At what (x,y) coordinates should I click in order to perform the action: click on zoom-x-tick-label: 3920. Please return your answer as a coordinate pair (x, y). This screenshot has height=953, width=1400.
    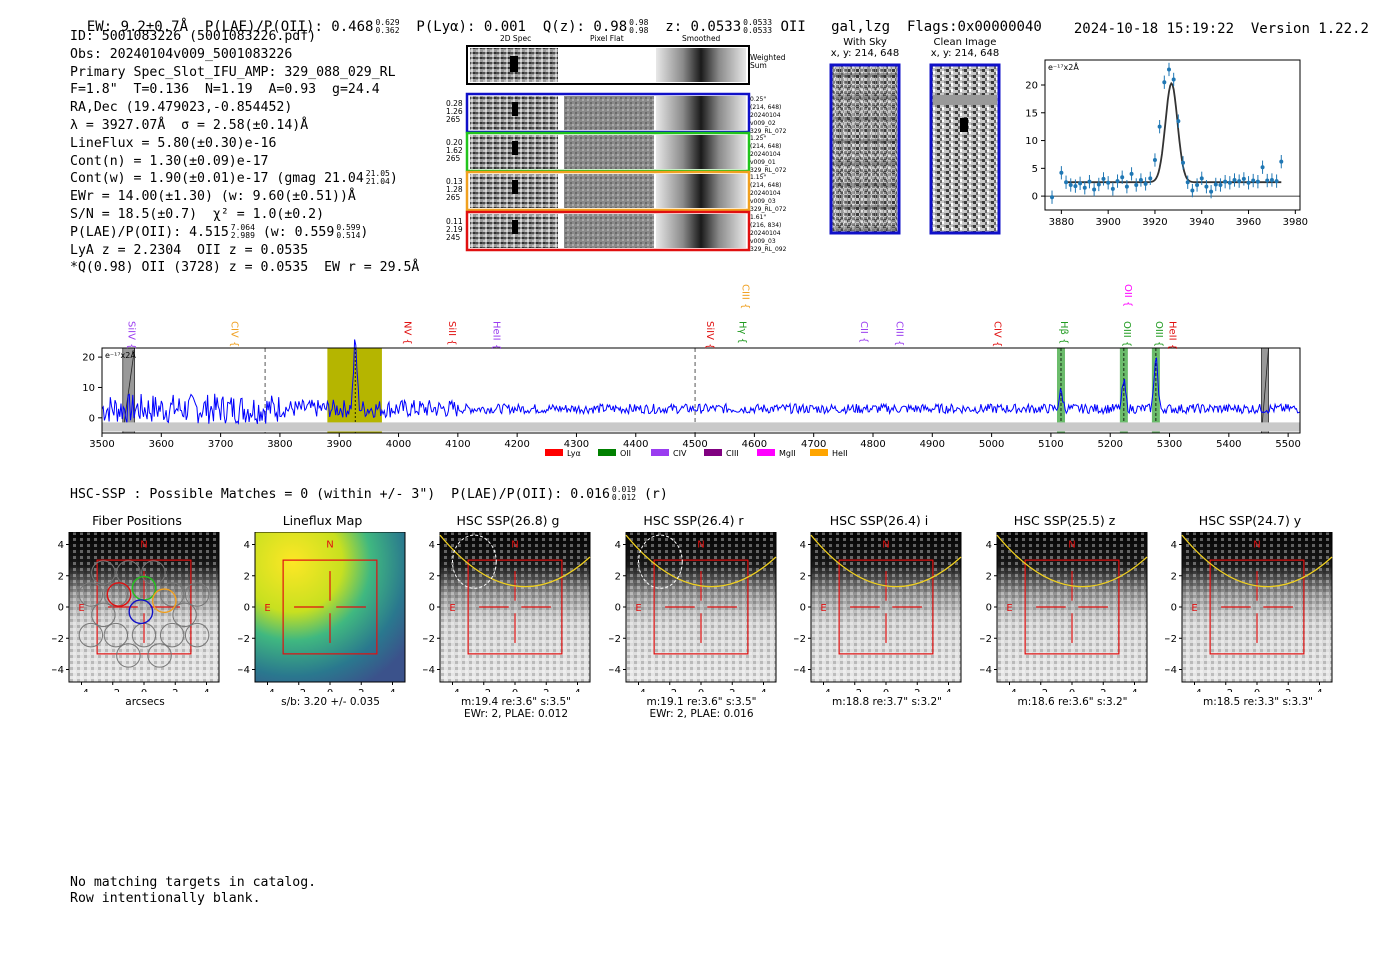
    Looking at the image, I should click on (1154, 222).